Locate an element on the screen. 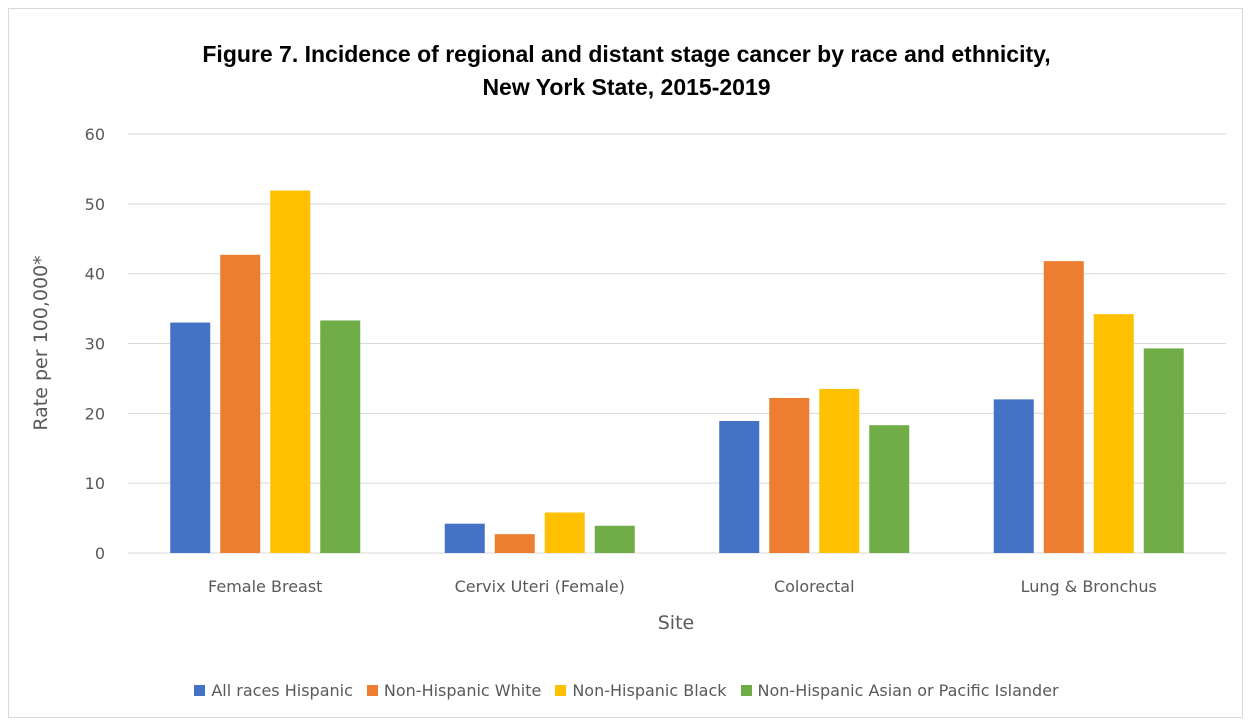  y-axis-title: Rate per 100,000* is located at coordinates (41, 342).